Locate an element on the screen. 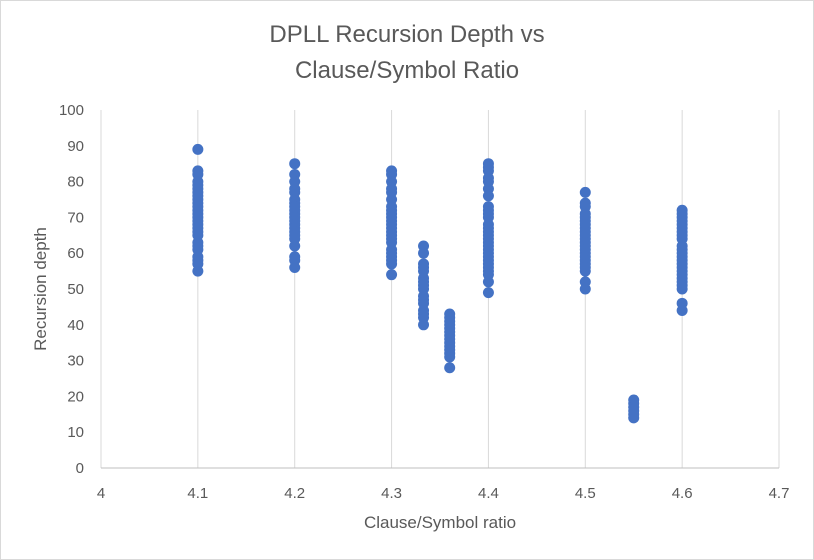 The height and width of the screenshot is (560, 814). y-tick-label: 10 is located at coordinates (75, 432).